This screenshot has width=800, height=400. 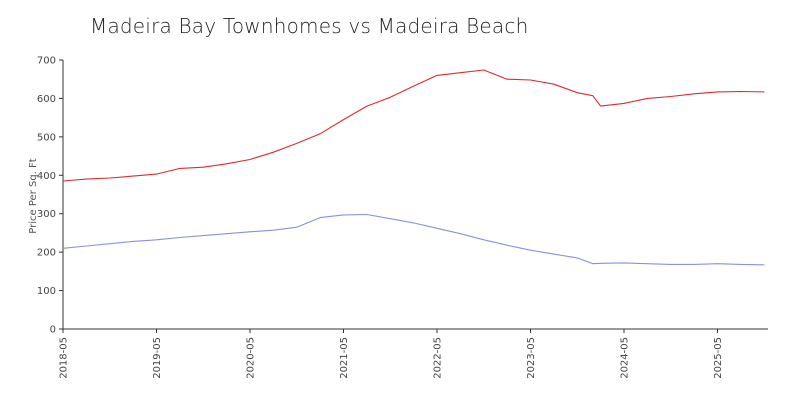 I want to click on y-tick-label: 300, so click(x=46, y=214).